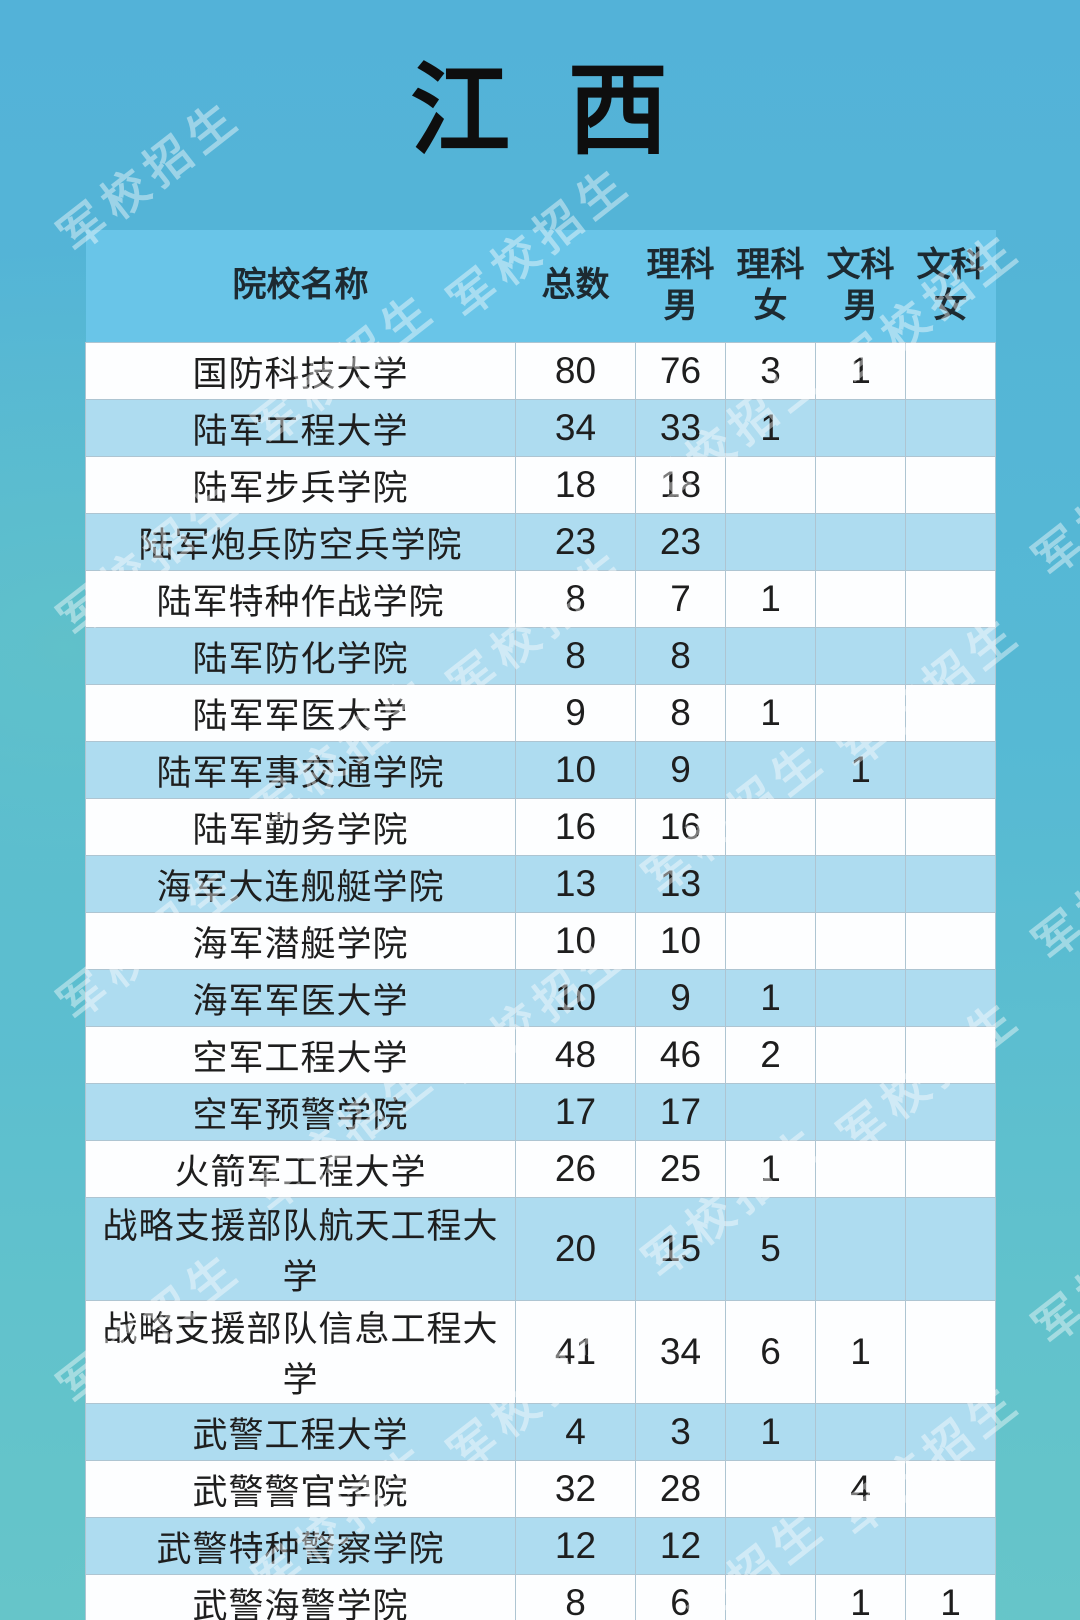 This screenshot has height=1620, width=1080. I want to click on table-row: 空军预警学院 17 17, so click(540, 1112).